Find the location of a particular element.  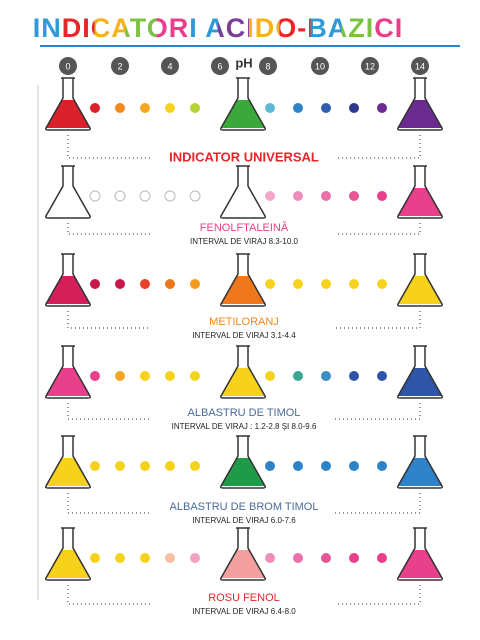

title: INDICATORI ACIDO-BAZICI is located at coordinates (218, 28).